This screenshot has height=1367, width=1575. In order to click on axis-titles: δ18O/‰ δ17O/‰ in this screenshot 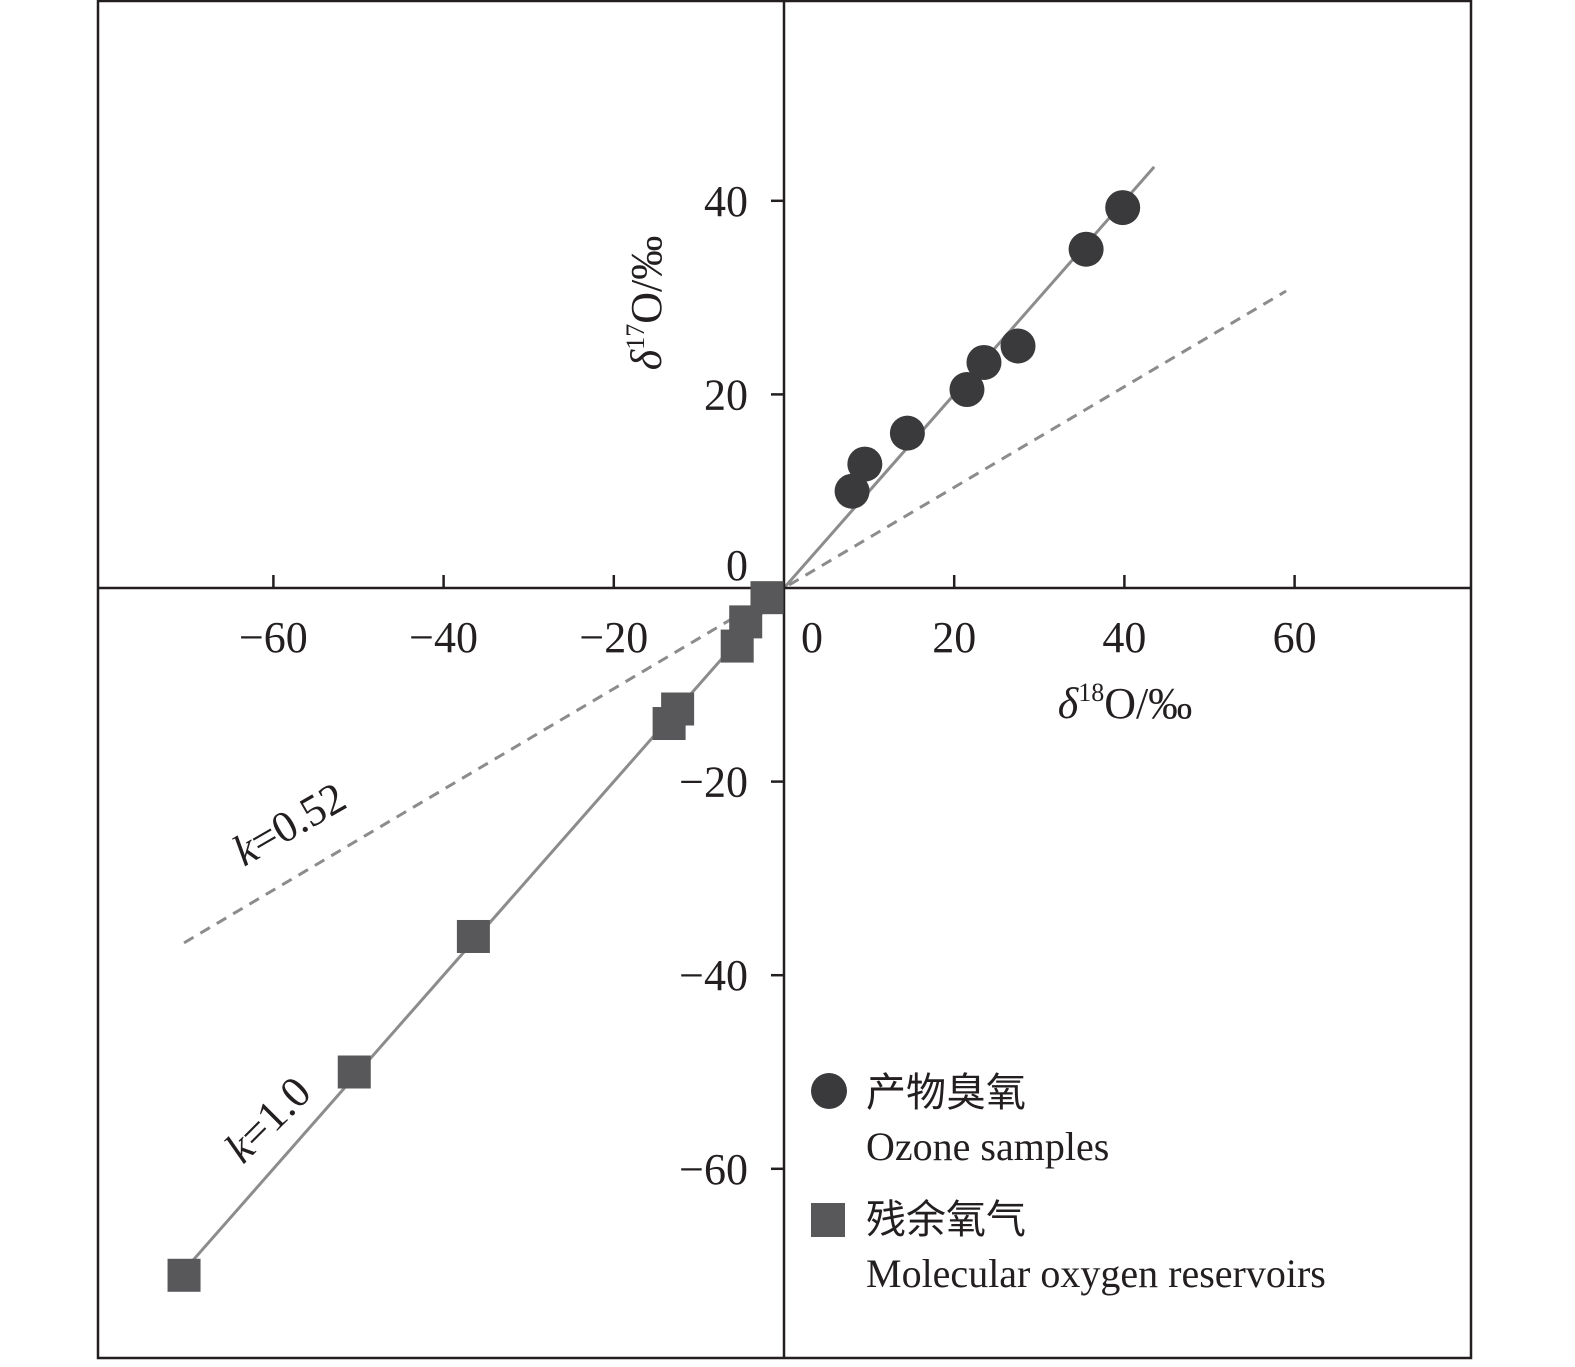, I will do `click(906, 482)`.